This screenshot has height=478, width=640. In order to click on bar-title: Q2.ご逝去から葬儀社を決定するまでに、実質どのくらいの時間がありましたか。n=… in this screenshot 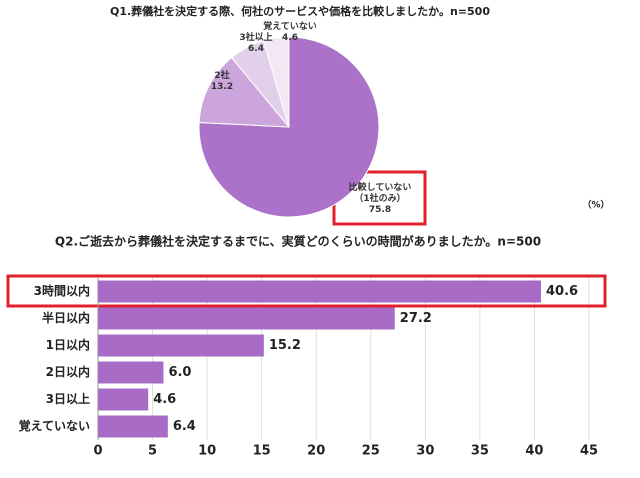, I will do `click(298, 241)`.